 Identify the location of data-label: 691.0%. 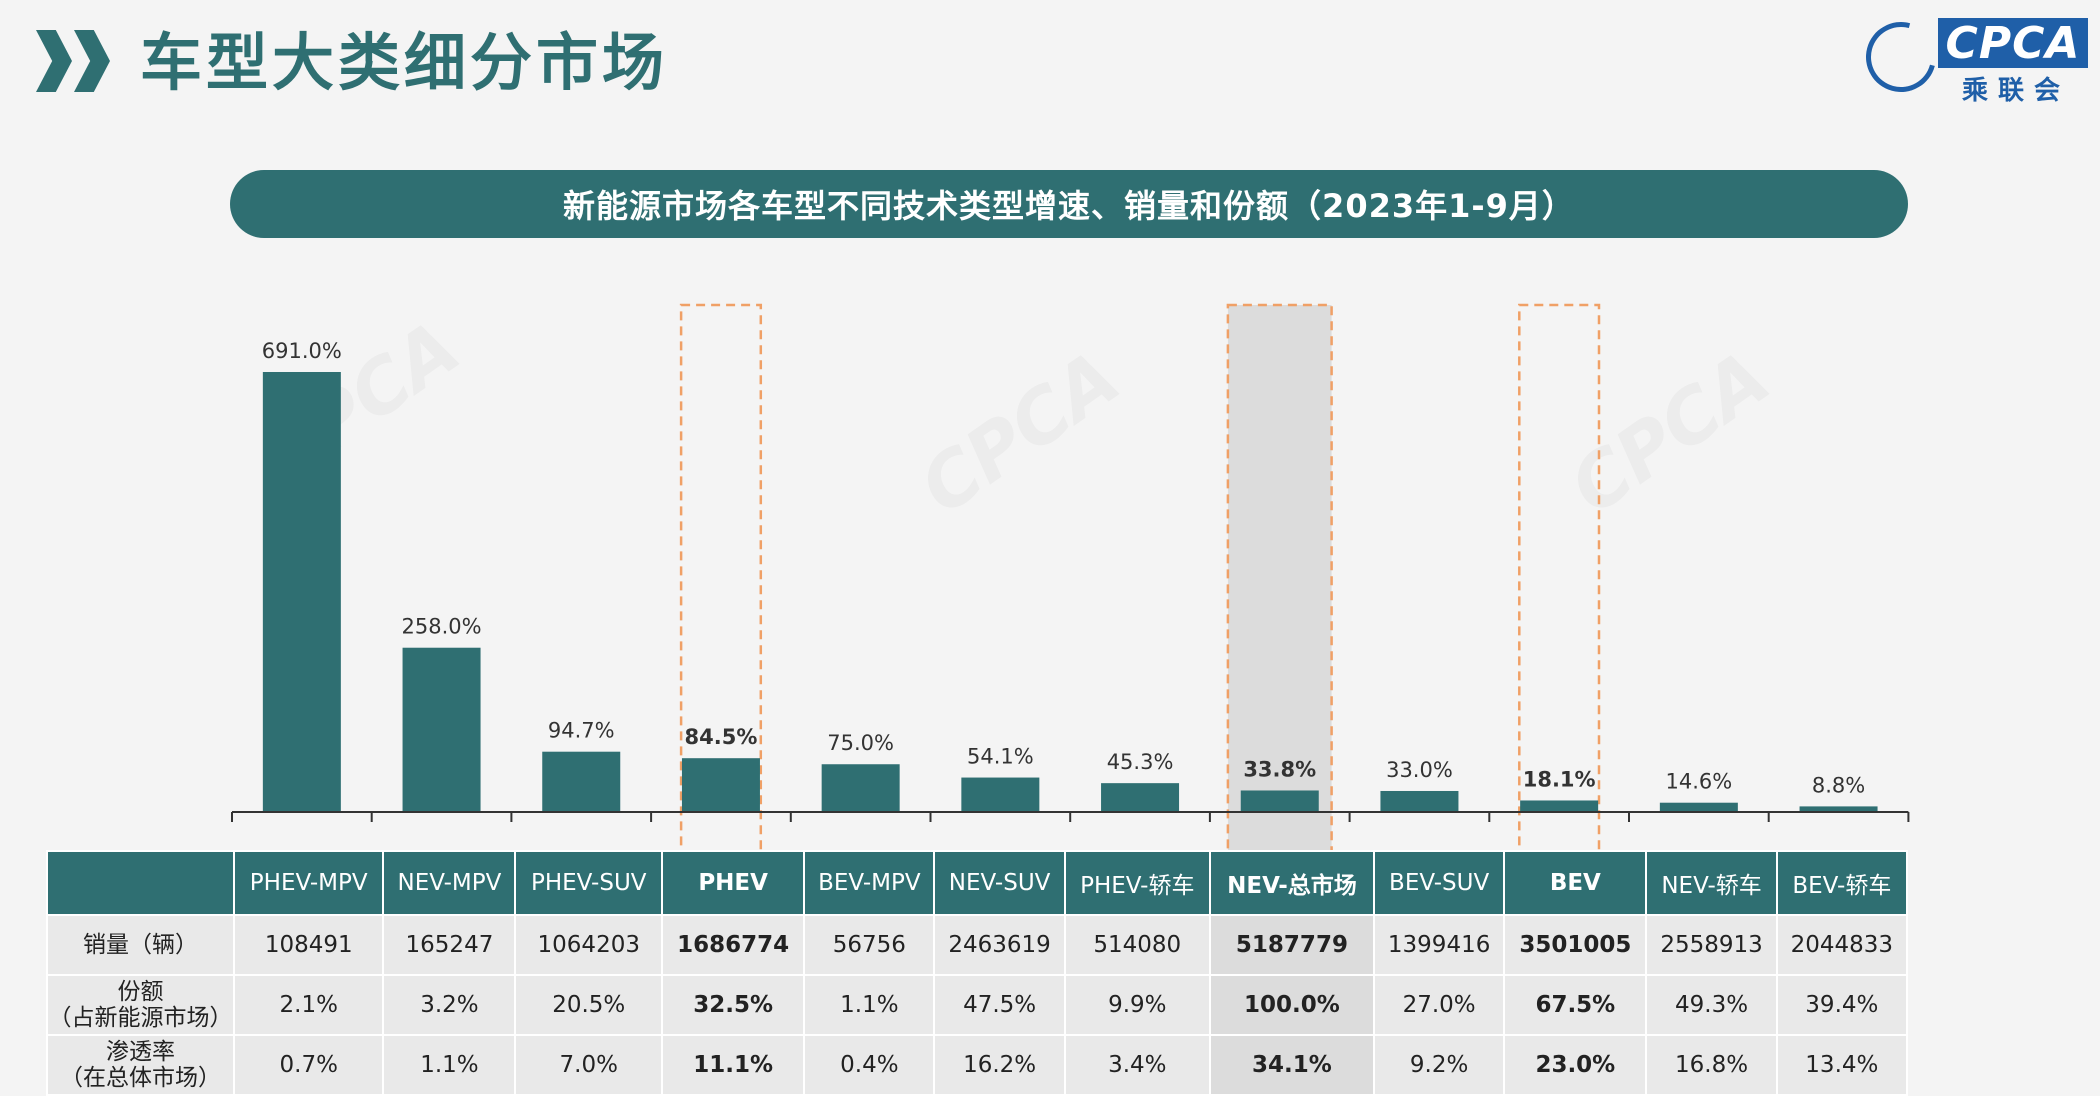
(302, 351).